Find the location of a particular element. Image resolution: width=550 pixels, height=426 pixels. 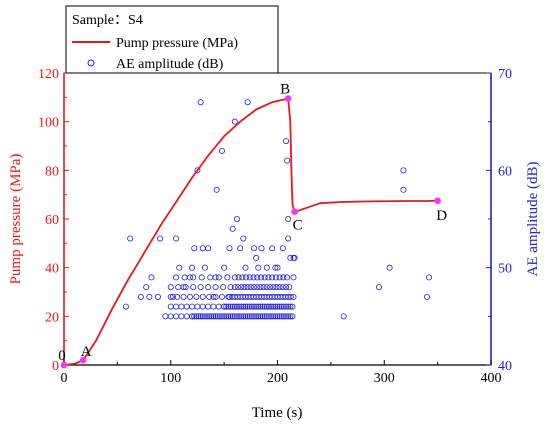

annotation-label: C is located at coordinates (298, 226).